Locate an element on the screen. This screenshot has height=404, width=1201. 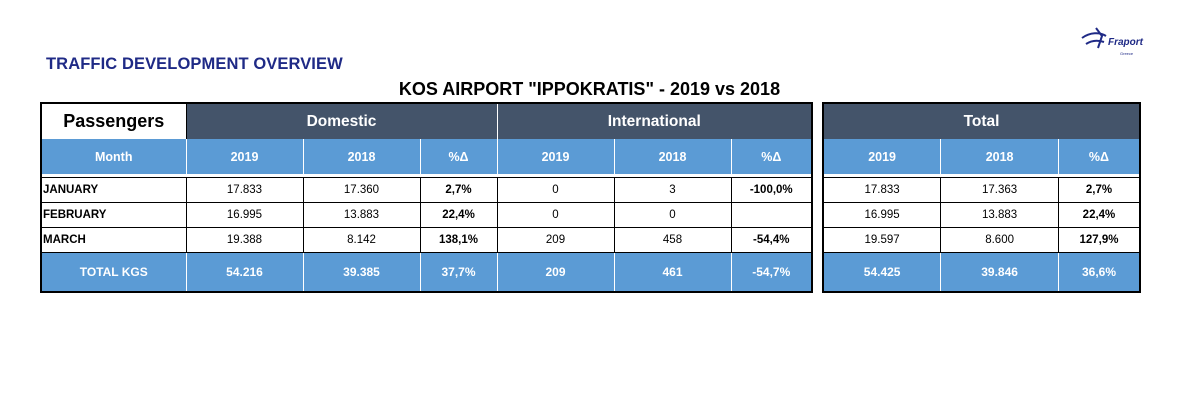
table-row: 19.597 8.600 127,9% is located at coordinates (981, 240).